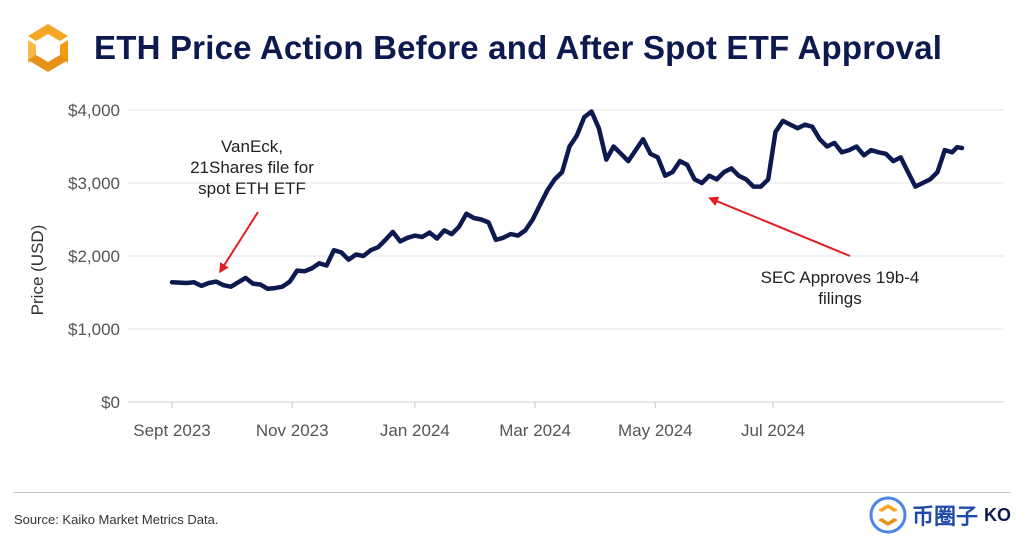  What do you see at coordinates (535, 430) in the screenshot?
I see `x-tick-label: Mar 2024` at bounding box center [535, 430].